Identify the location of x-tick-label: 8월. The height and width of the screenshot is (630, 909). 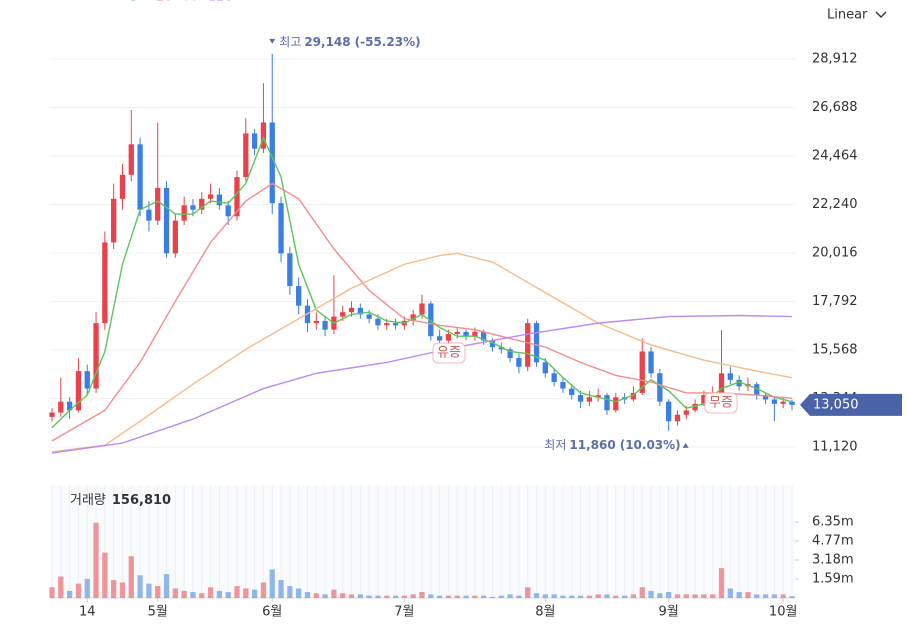
(545, 612).